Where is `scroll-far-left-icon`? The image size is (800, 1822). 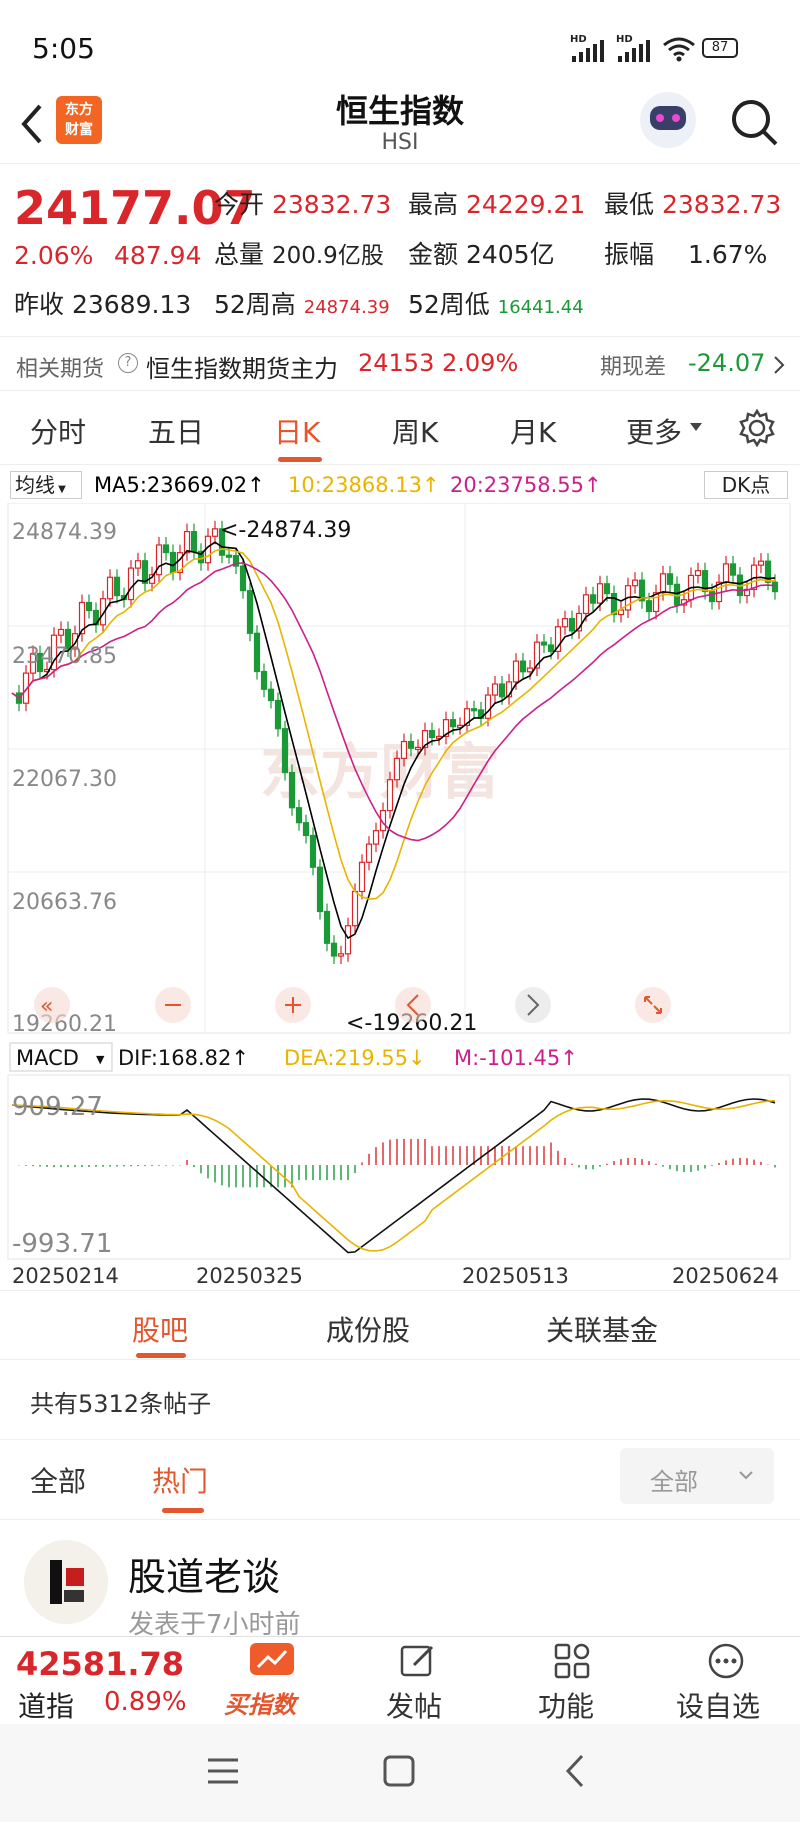
scroll-far-left-icon is located at coordinates (52, 1005).